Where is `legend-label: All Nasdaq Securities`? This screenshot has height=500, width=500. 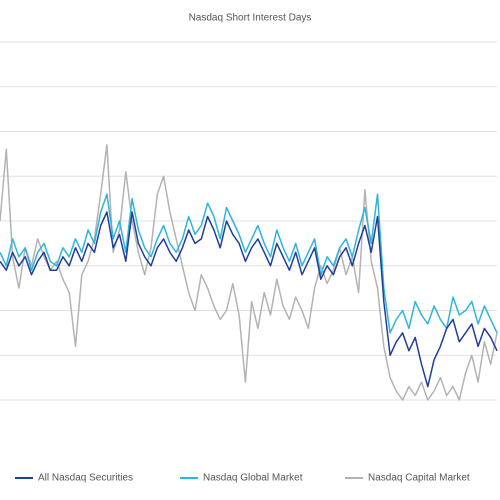
legend-label: All Nasdaq Securities is located at coordinates (85, 478).